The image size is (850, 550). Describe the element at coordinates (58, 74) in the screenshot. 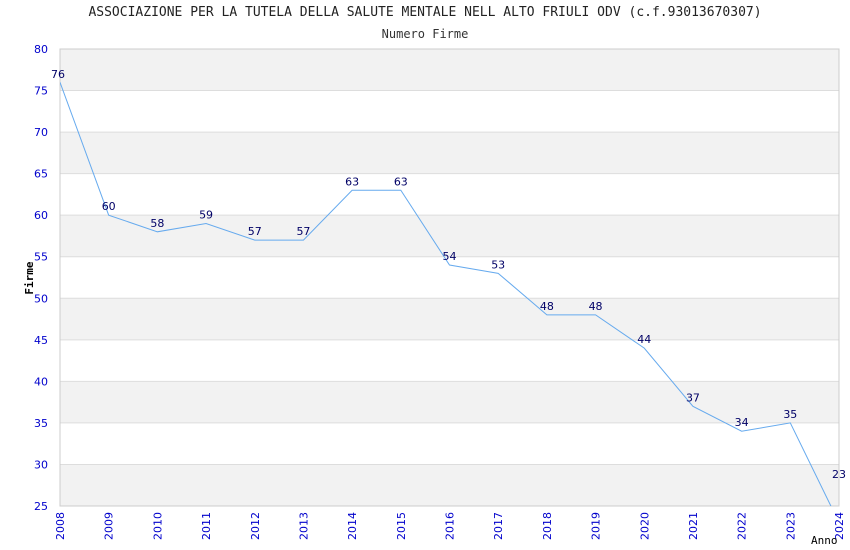

I see `data-label: 76` at that location.